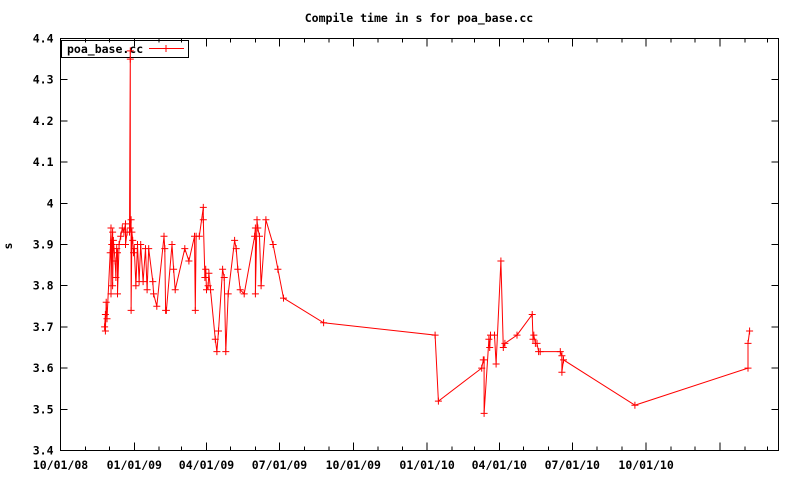 This screenshot has width=800, height=480. Describe the element at coordinates (645, 465) in the screenshot. I see `x-tick-label: 10/01/10` at that location.